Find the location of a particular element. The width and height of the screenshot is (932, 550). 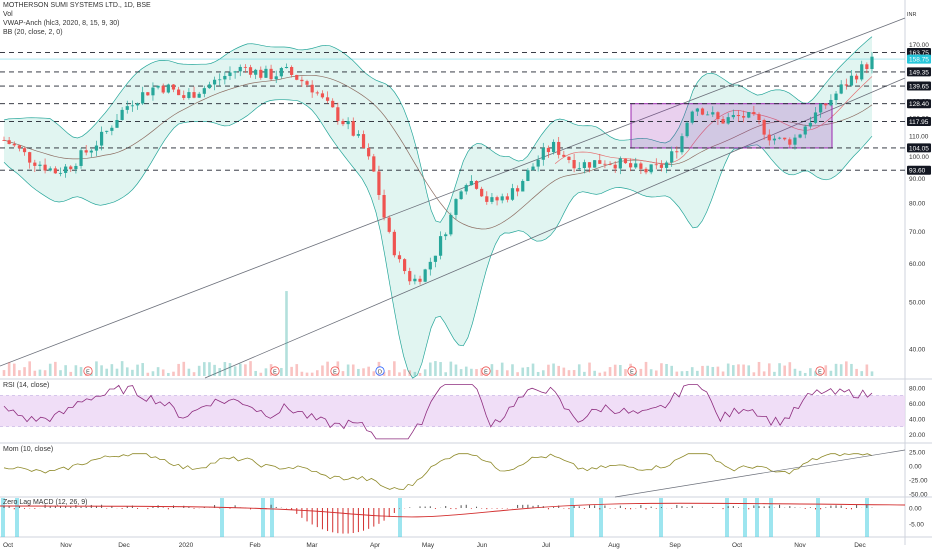

key-level-label: 93.60 is located at coordinates (917, 171).